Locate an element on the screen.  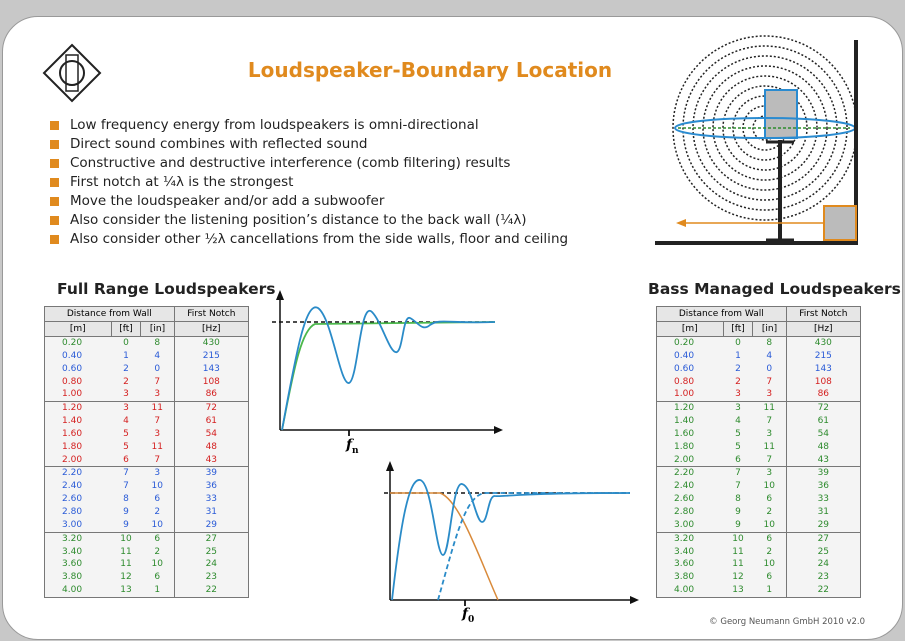
table-cell: 12 is located at coordinates (738, 578).